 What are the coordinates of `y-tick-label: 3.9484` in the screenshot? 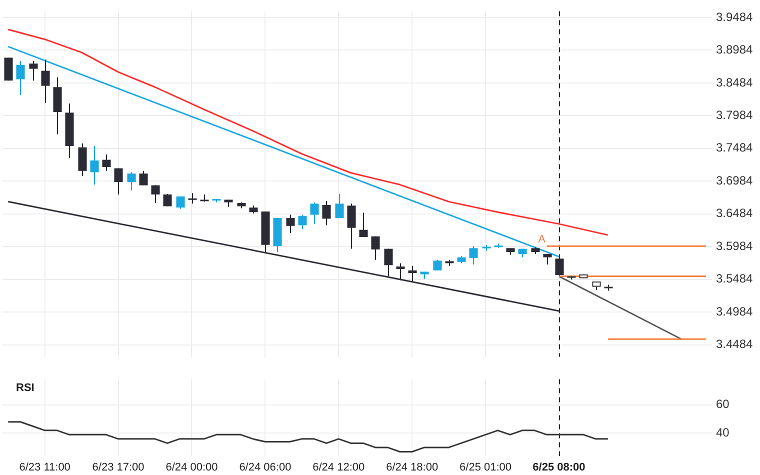 It's located at (735, 17).